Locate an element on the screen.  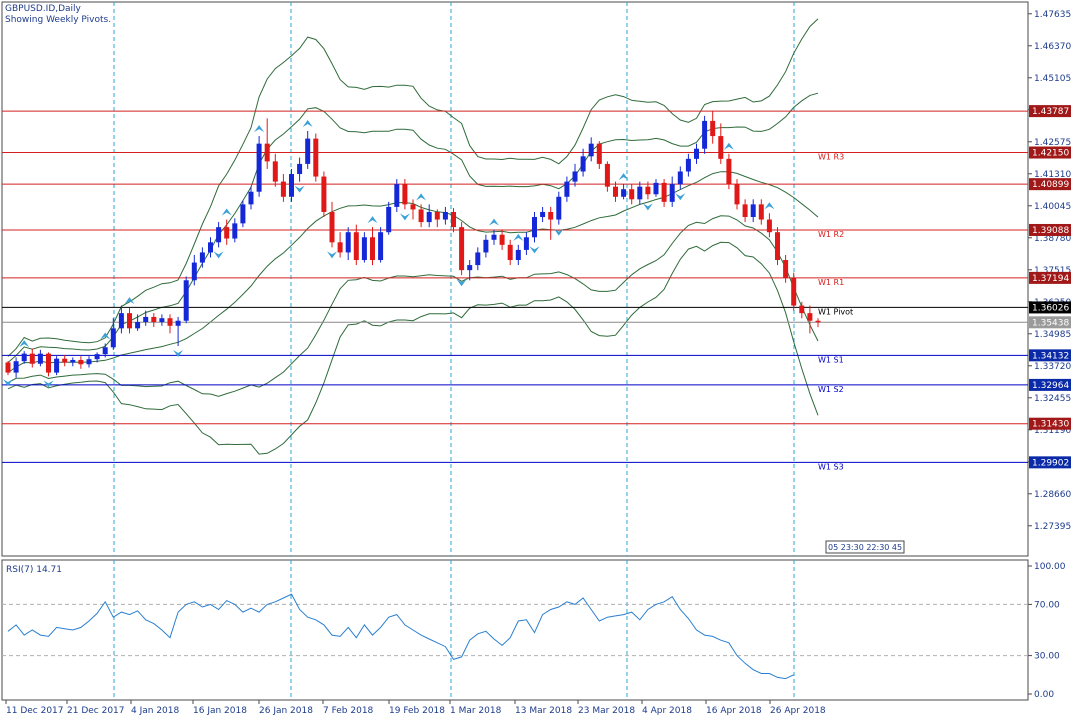
price-tick-label: 1.40045 is located at coordinates (1052, 207).